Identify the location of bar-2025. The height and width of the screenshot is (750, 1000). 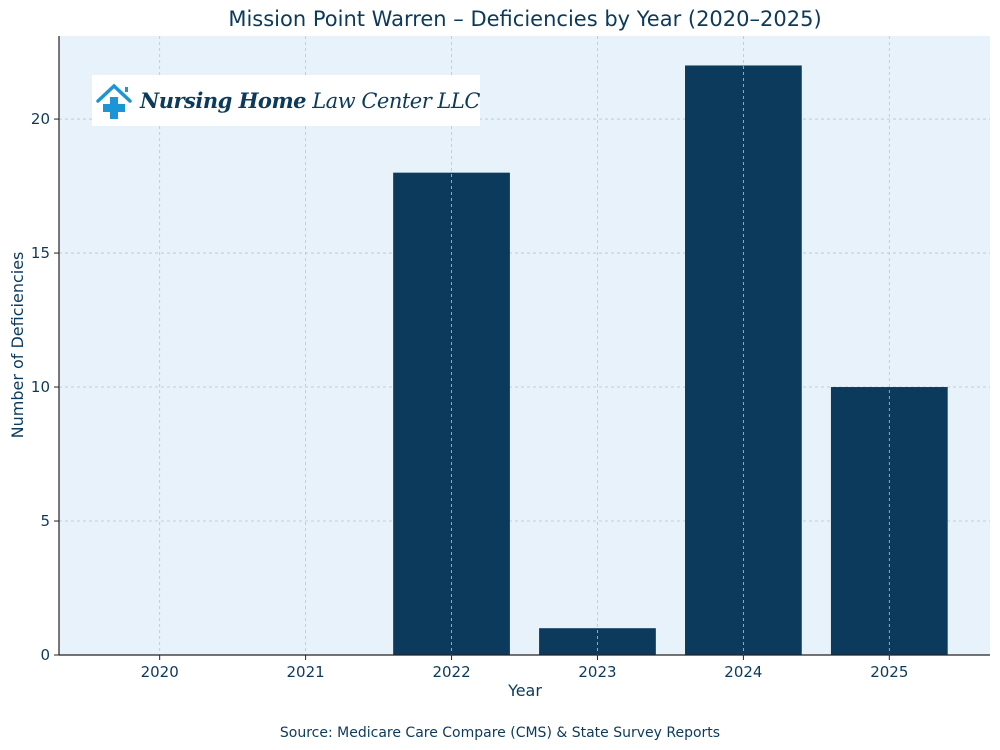
(889, 521).